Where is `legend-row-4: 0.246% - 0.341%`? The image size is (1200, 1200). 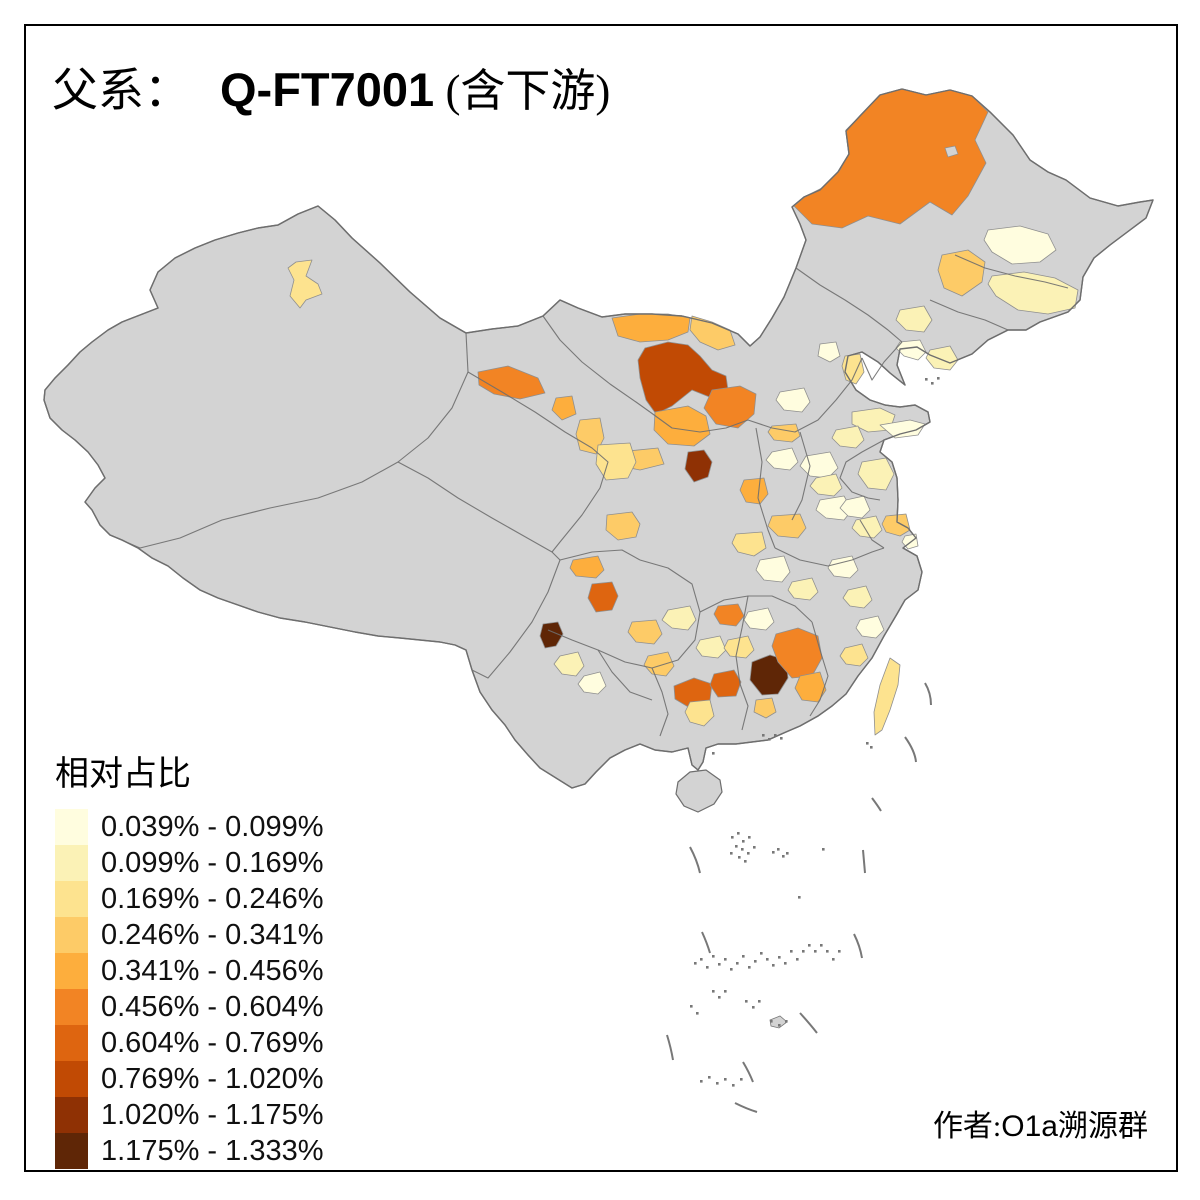
legend-row-4: 0.246% - 0.341% is located at coordinates (189, 935).